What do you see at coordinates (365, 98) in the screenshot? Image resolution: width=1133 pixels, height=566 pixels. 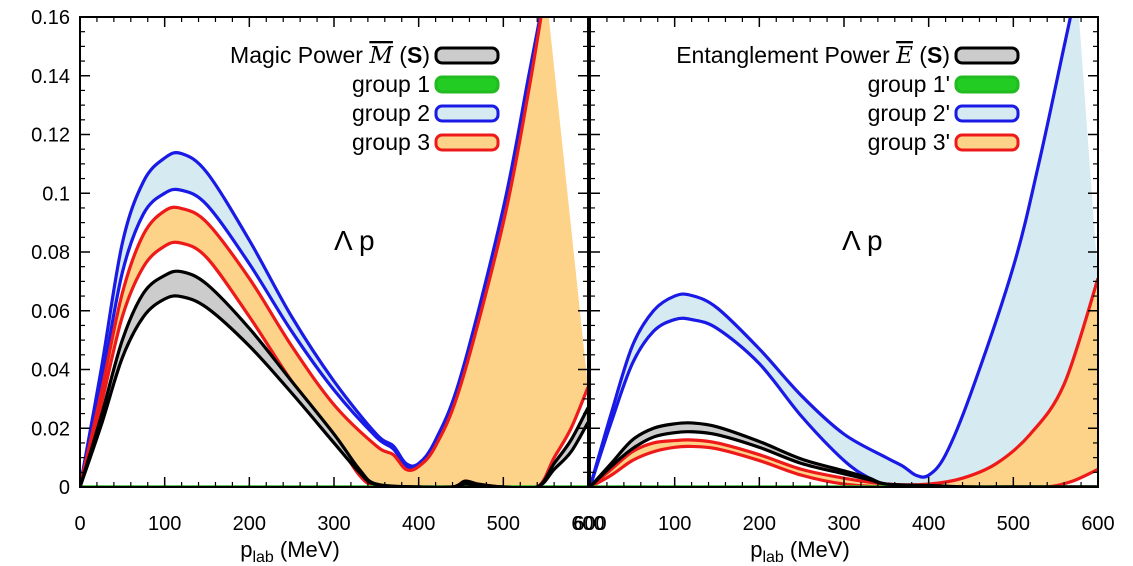 I see `legend-0: Magic Power M (S)group 1 group 2 group 3` at bounding box center [365, 98].